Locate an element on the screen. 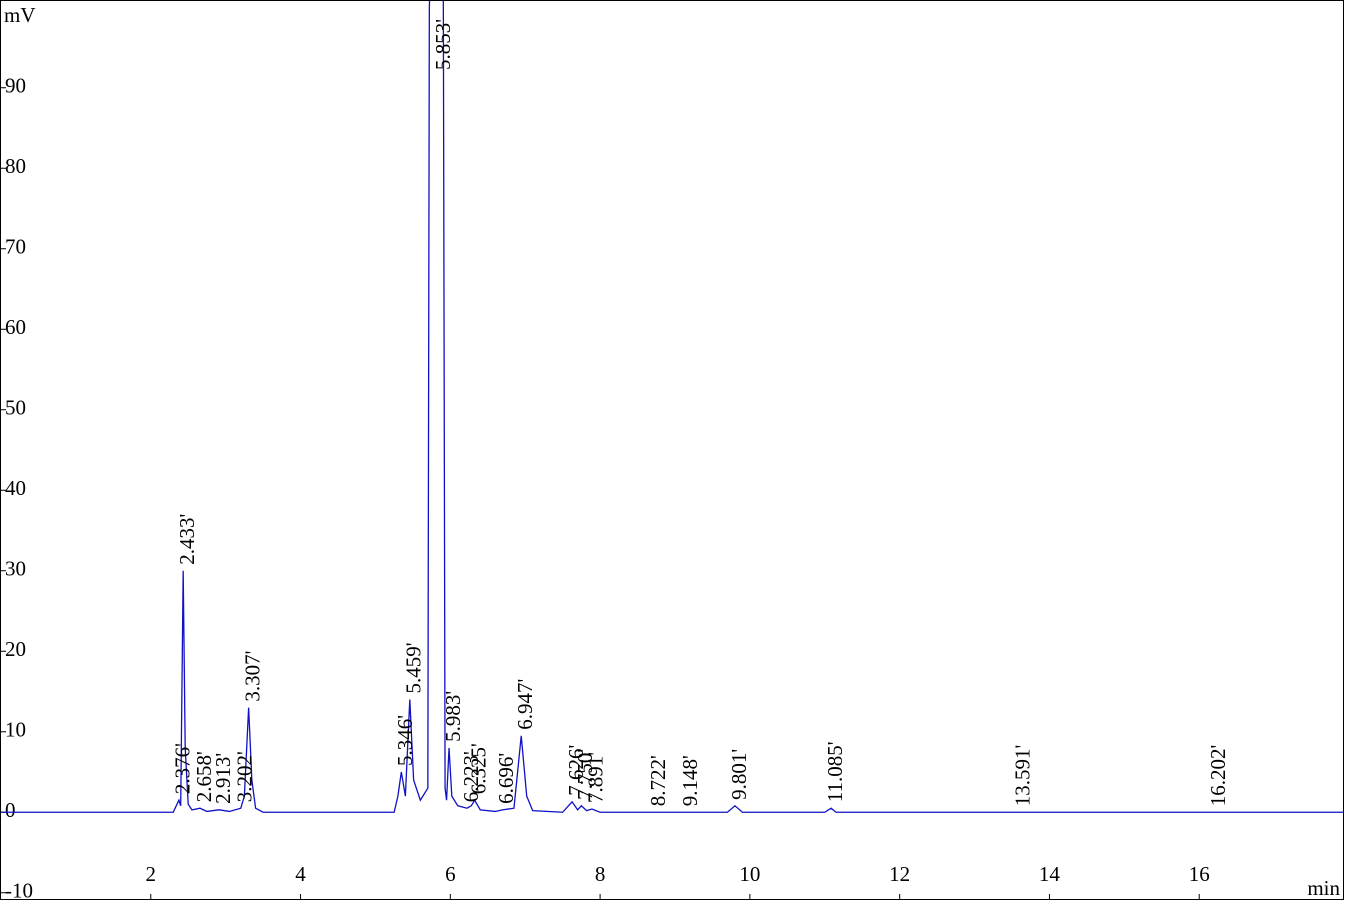 The image size is (1345, 900). x-tick-label: 14 is located at coordinates (1050, 874).